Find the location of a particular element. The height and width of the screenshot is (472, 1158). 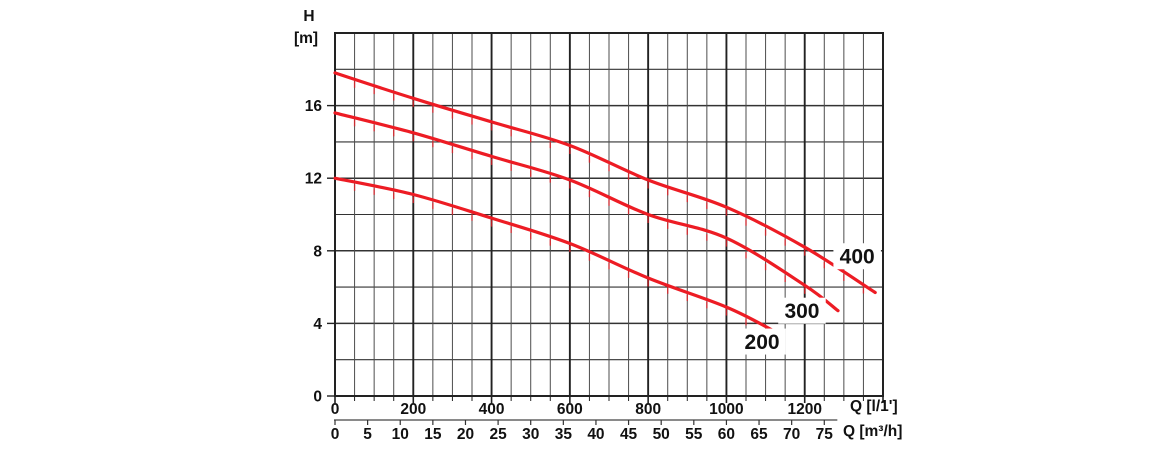

x-tick-label: 600 is located at coordinates (570, 409).